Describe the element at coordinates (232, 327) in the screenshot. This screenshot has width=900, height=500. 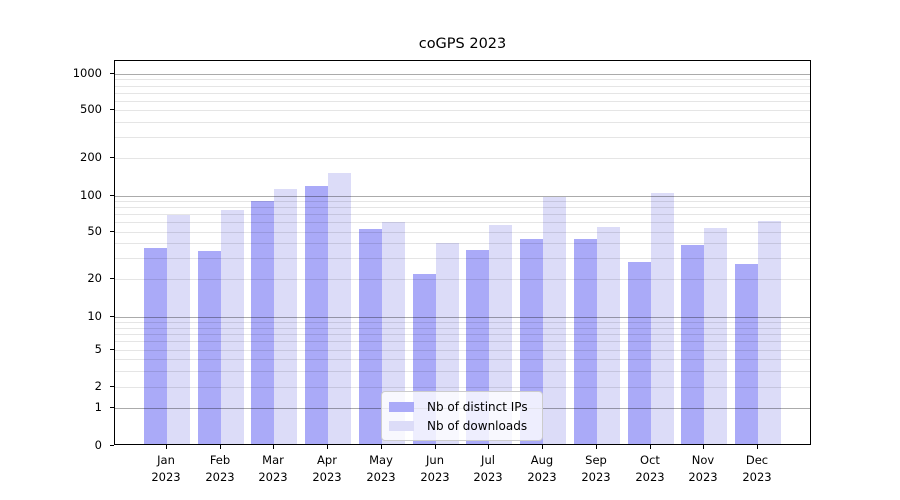
I see `bar-downloads-feb` at that location.